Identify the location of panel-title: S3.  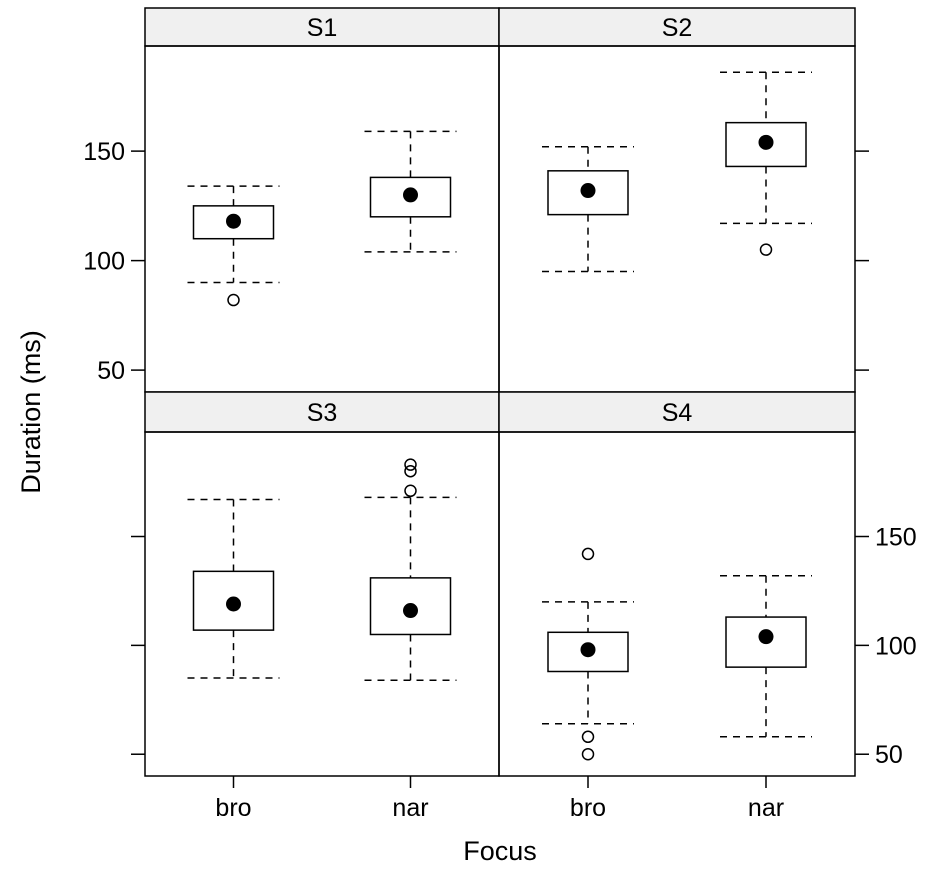
(322, 413).